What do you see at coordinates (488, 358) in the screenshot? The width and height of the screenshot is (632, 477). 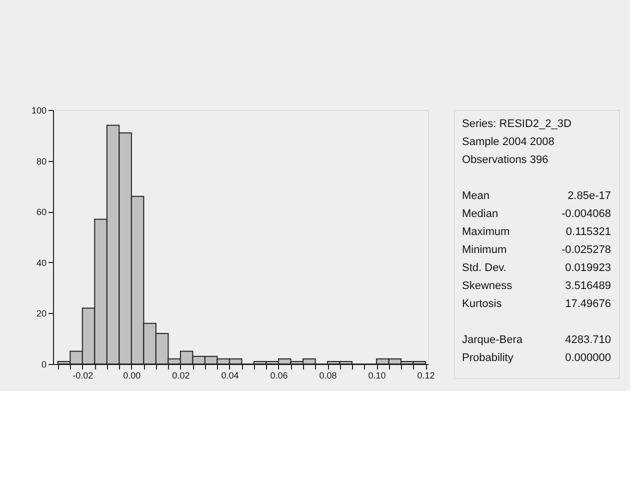 I see `text: Probability` at bounding box center [488, 358].